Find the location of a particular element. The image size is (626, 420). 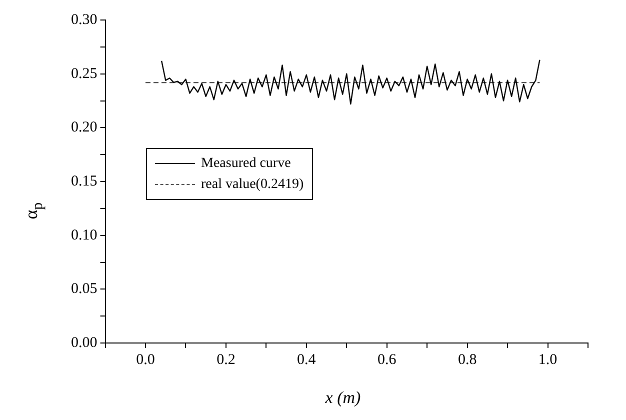

x-tick-label: 0.2 is located at coordinates (226, 360).